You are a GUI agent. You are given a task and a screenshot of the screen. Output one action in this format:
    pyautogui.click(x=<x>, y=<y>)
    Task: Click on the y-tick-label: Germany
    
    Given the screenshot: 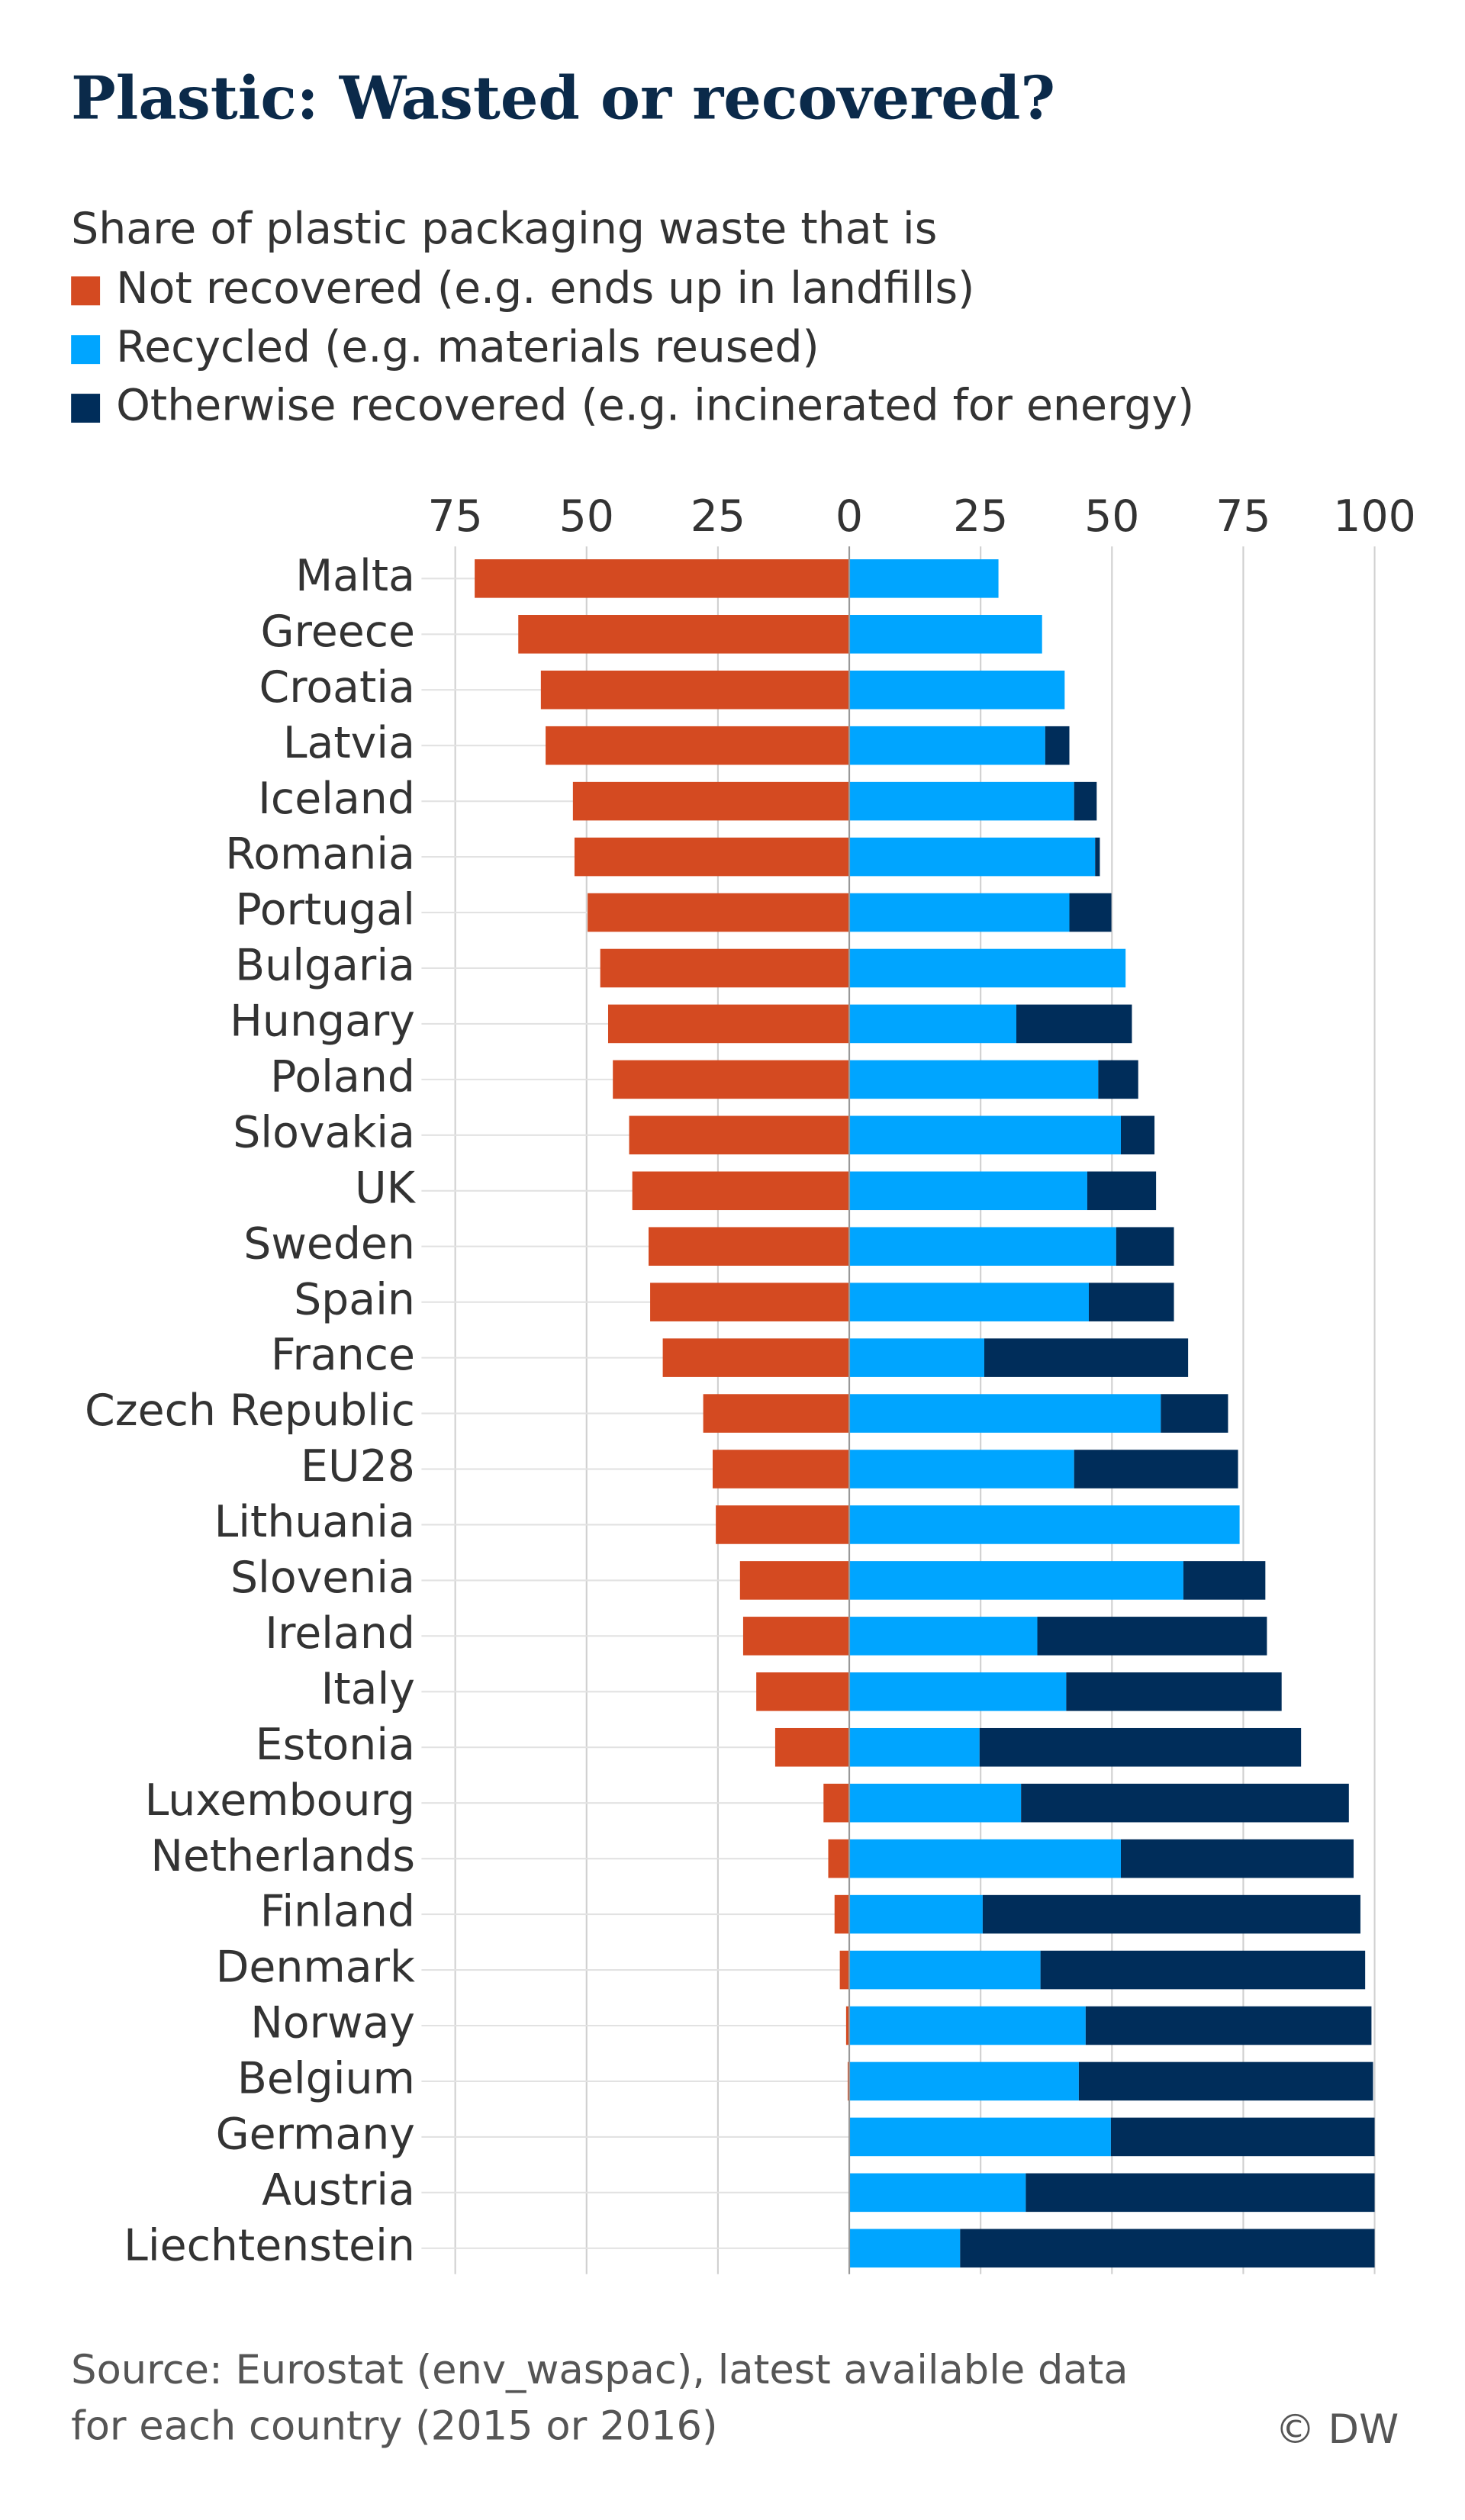 What is the action you would take?
    pyautogui.click(x=315, y=2135)
    